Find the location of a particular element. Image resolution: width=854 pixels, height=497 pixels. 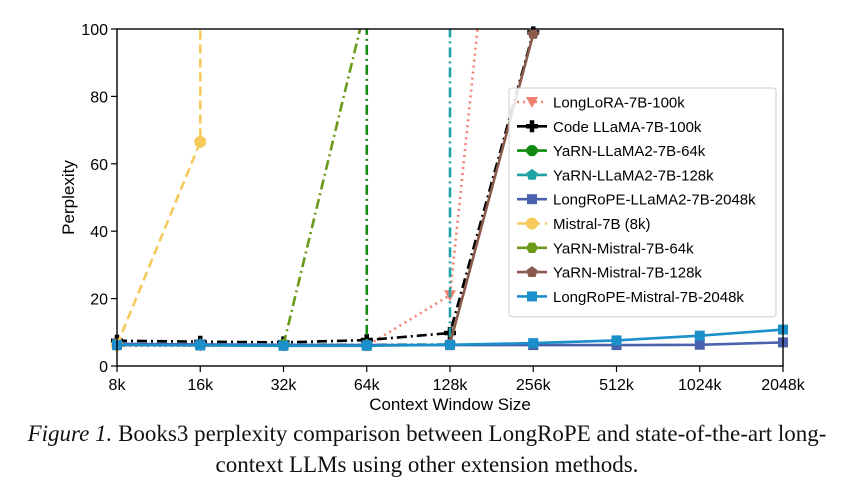

legend-label: LongRoPE-Mistral-7B-2048k is located at coordinates (648, 297).